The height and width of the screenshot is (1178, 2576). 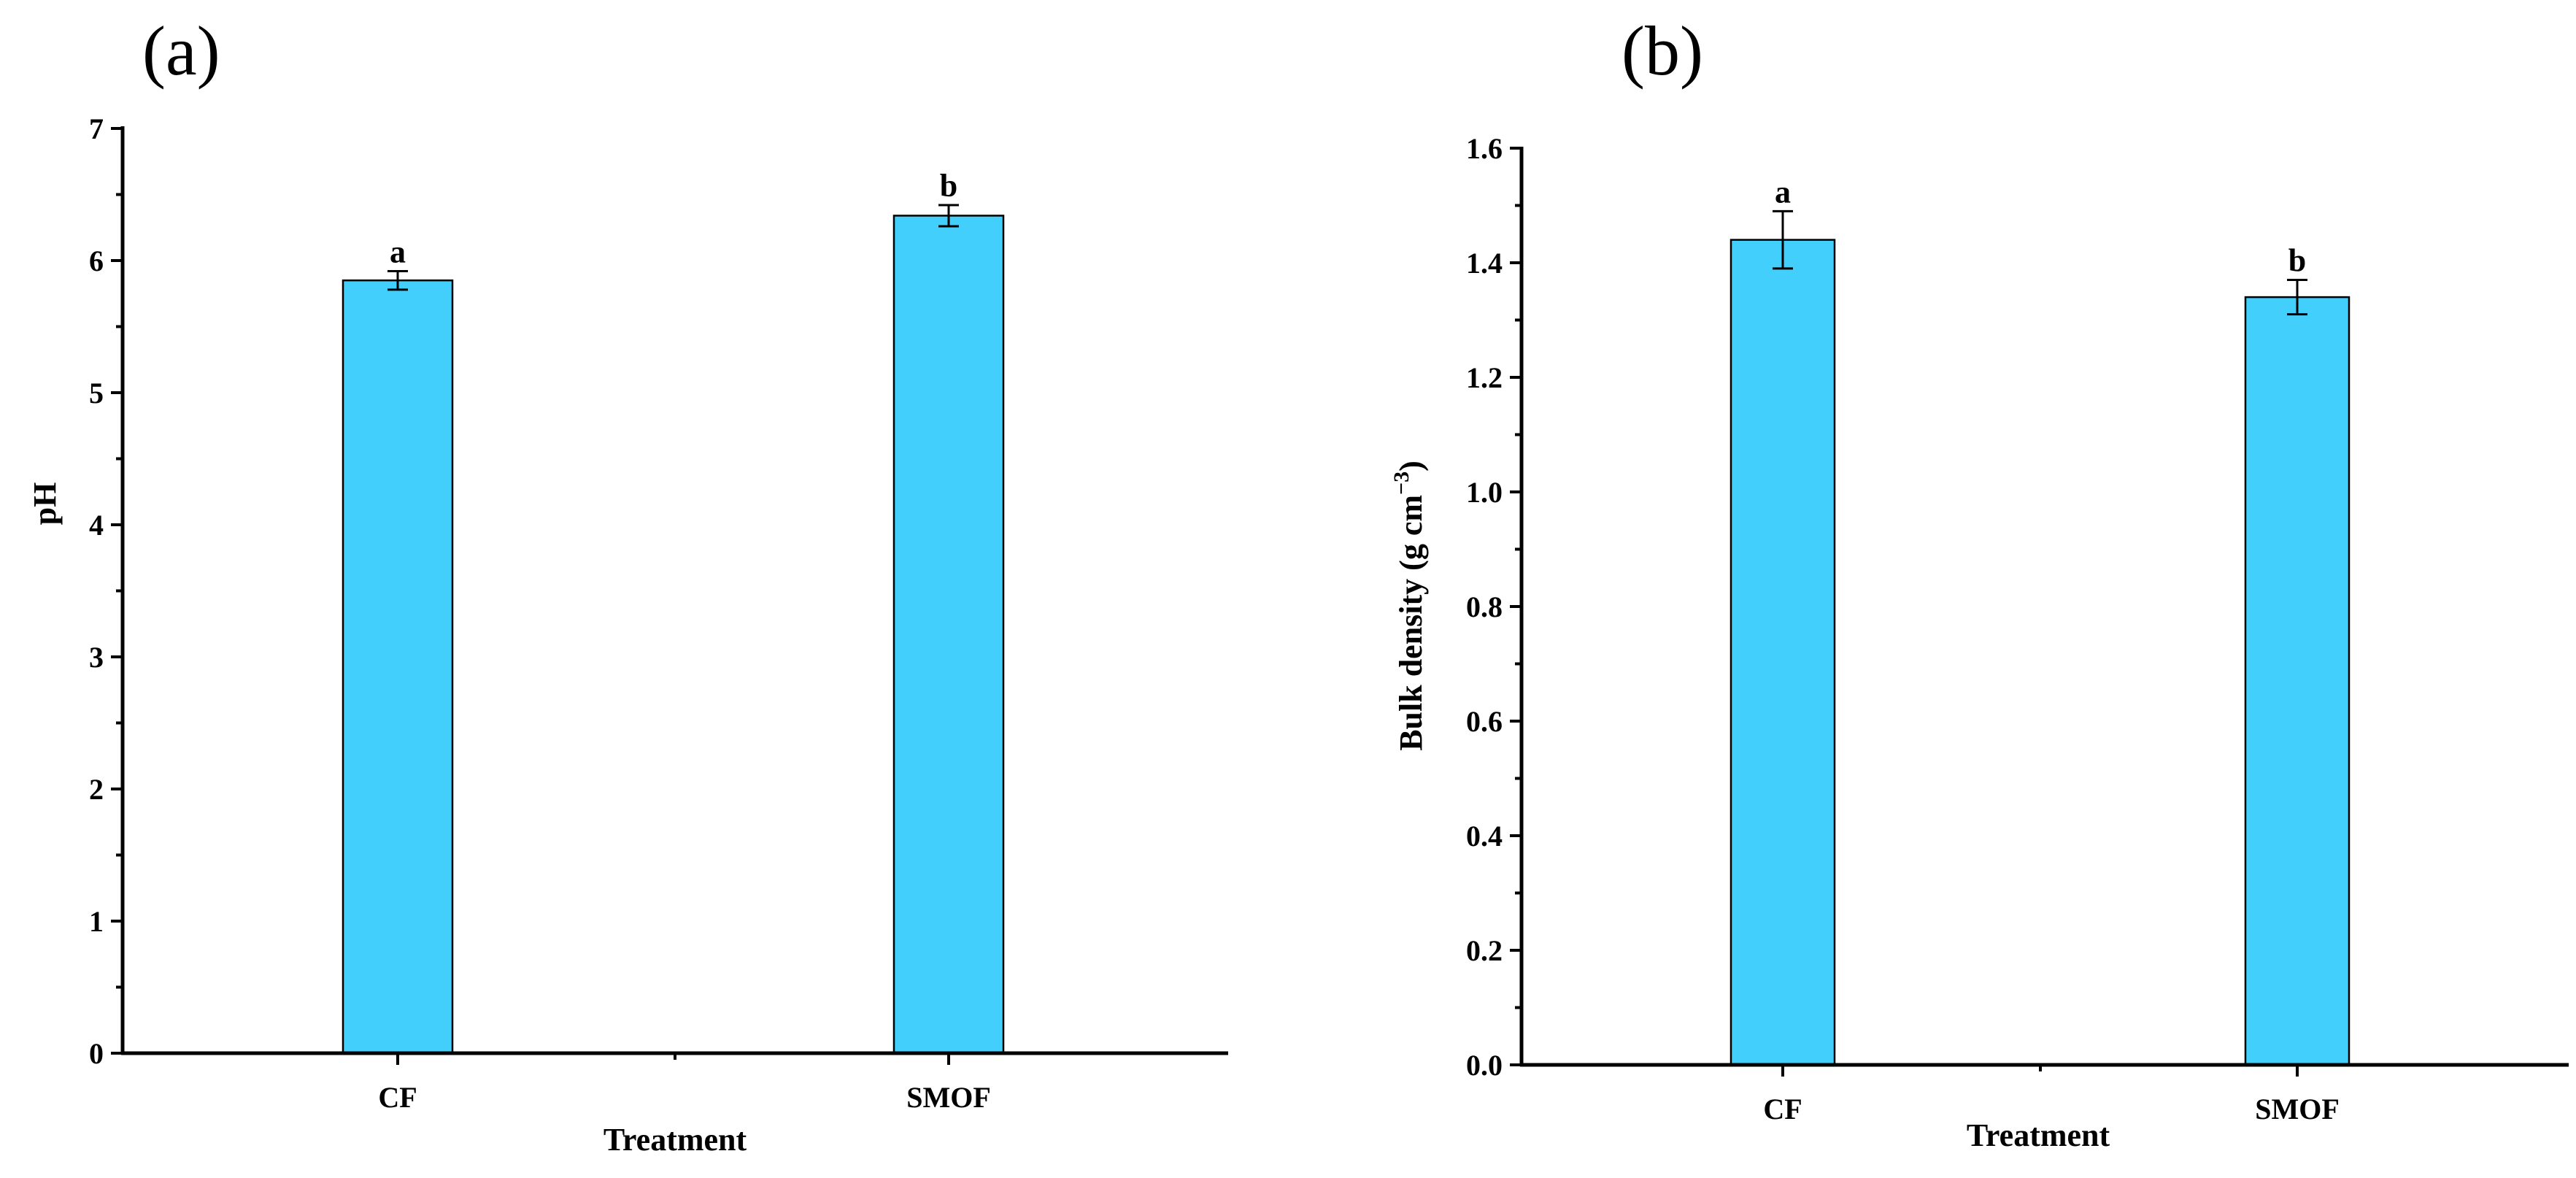 What do you see at coordinates (2298, 1109) in the screenshot?
I see `panel-b-x-tick-label-1: SMOF` at bounding box center [2298, 1109].